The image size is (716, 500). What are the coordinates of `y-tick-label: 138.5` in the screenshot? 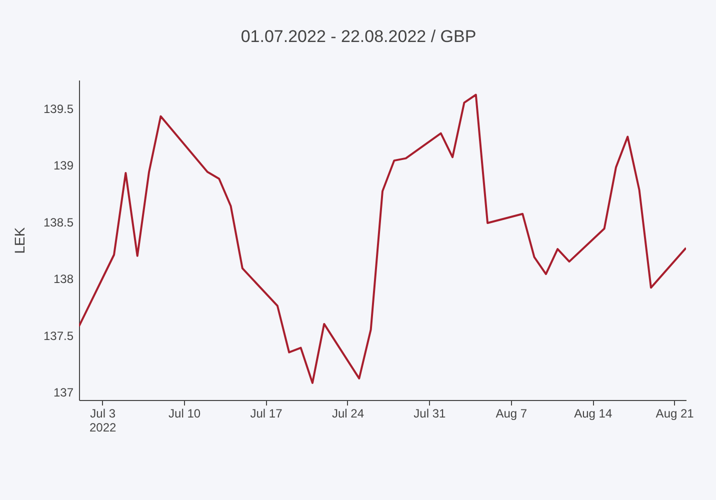 It's located at (58, 222).